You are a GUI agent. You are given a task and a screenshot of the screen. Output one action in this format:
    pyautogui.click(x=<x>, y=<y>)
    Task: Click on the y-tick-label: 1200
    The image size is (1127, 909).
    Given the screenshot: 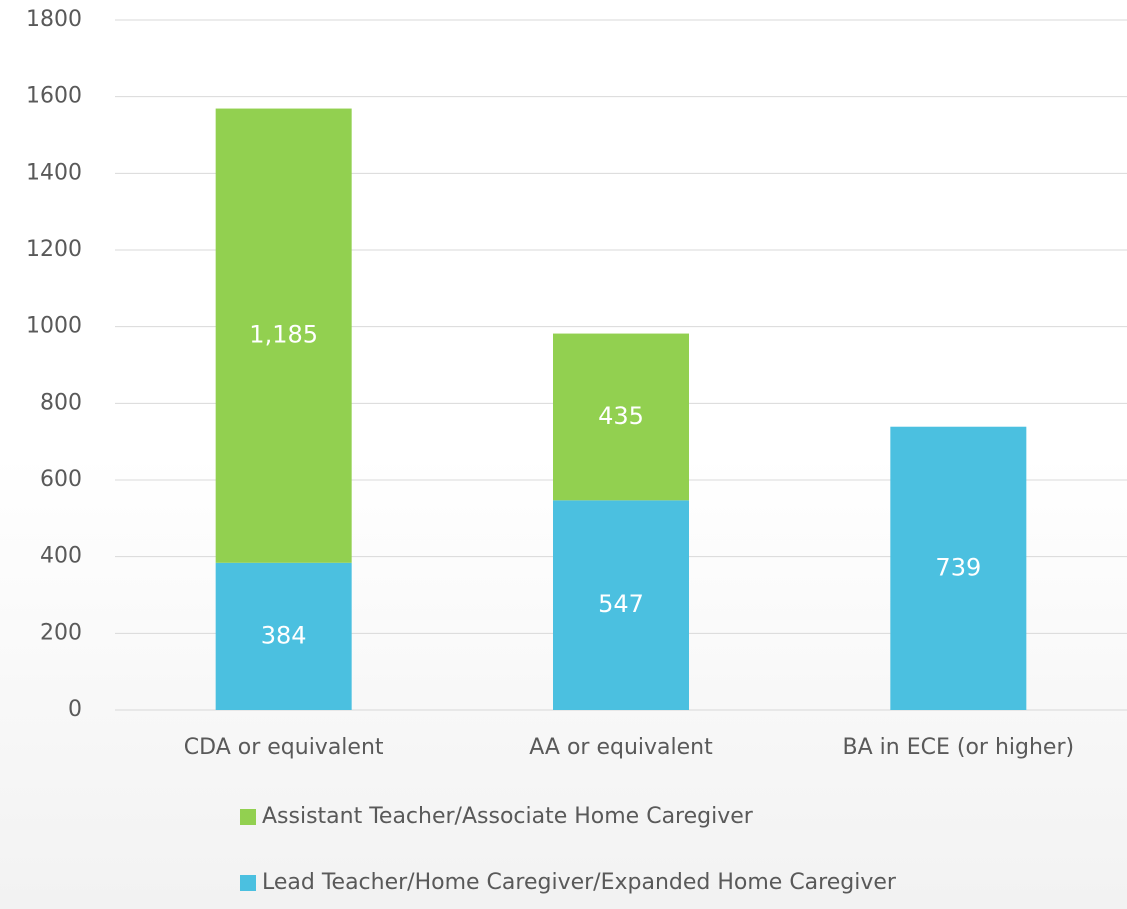 What is the action you would take?
    pyautogui.click(x=54, y=249)
    